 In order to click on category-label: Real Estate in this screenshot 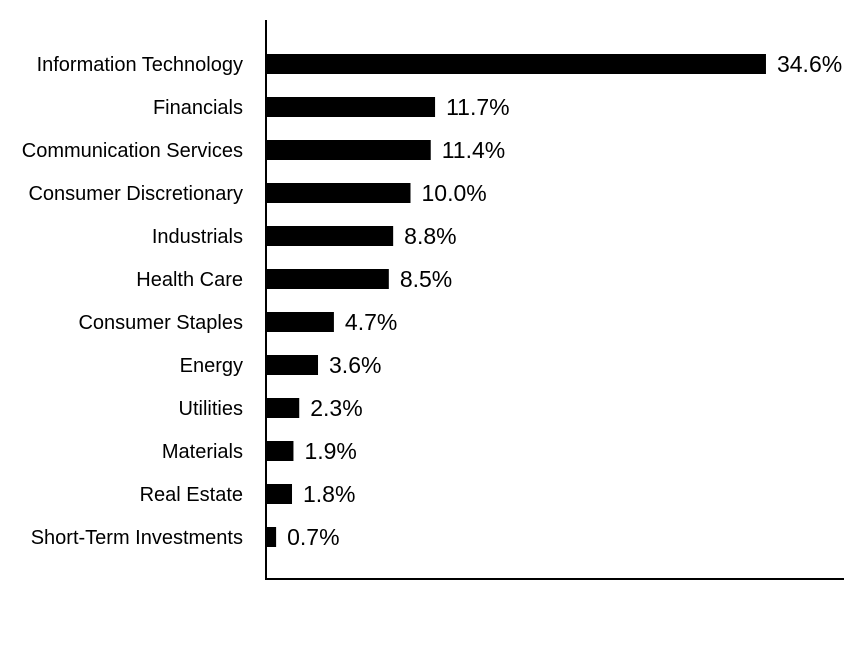, I will do `click(191, 495)`.